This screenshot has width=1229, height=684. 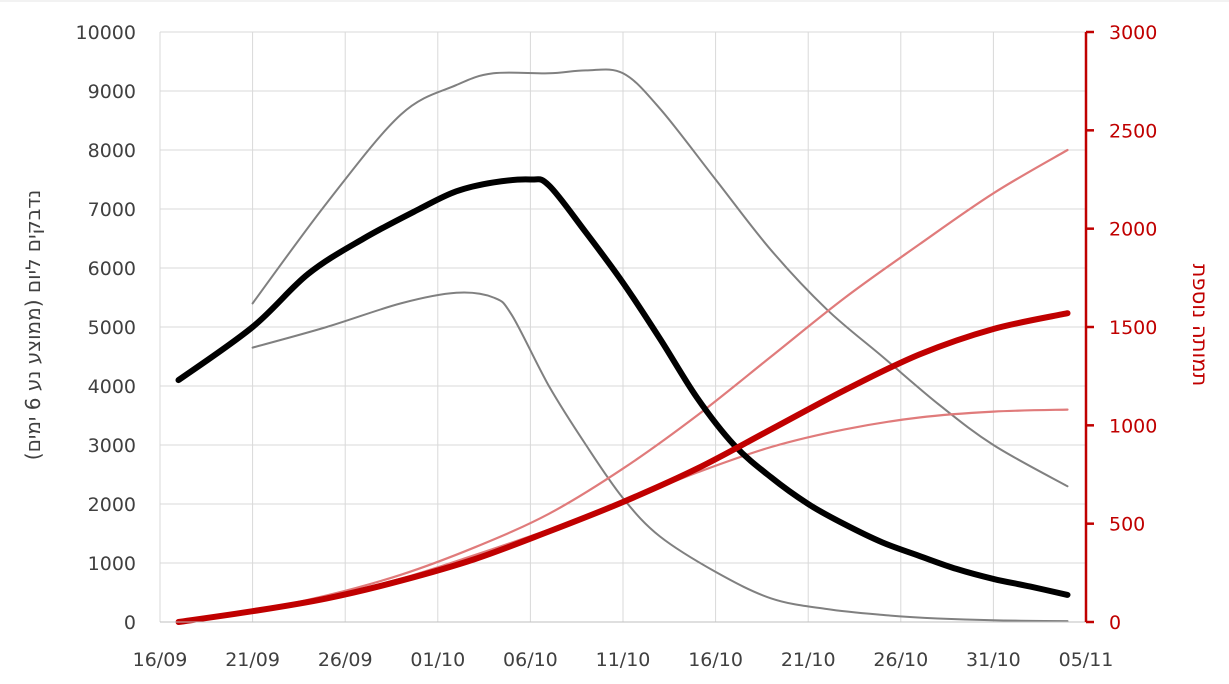 What do you see at coordinates (33, 325) in the screenshot?
I see `y-axis-left-title: נדבקים ליום (ממוצע נע 6 ימים)` at bounding box center [33, 325].